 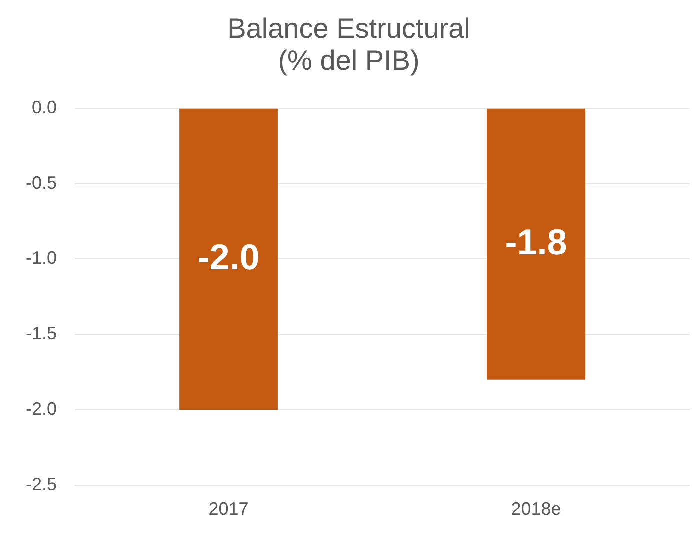 What do you see at coordinates (42, 258) in the screenshot?
I see `y-tick-label: -1.0` at bounding box center [42, 258].